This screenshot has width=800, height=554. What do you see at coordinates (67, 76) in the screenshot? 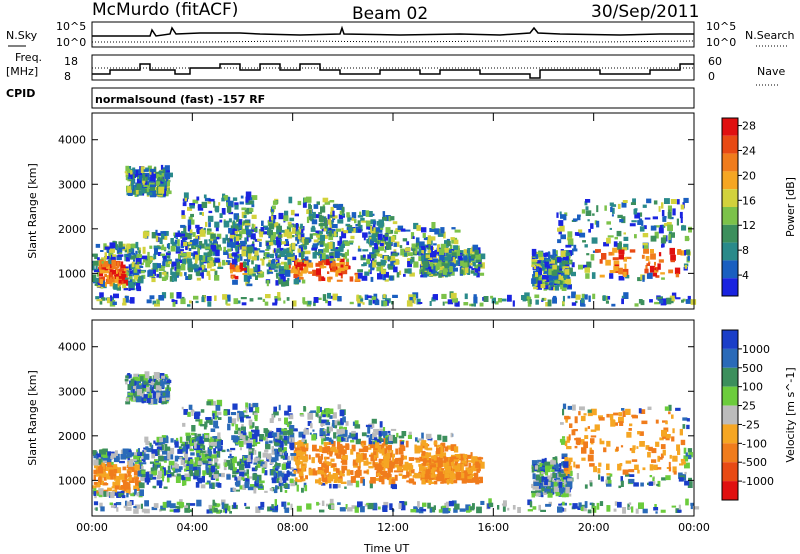
I see `freq-tick-bottom: 8` at bounding box center [67, 76].